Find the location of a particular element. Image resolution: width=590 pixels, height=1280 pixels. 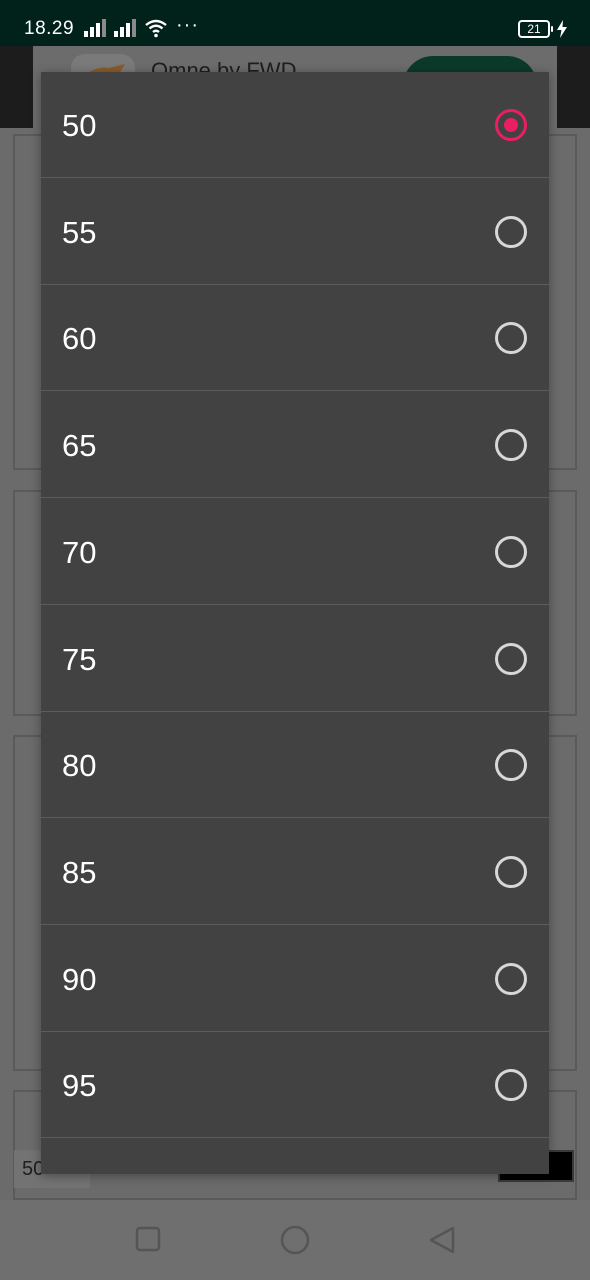

radio-button-checked is located at coordinates (511, 125).